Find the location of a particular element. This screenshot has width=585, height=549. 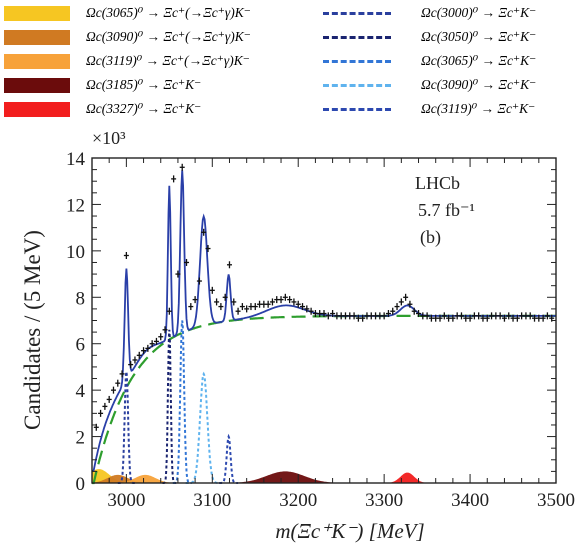

legend-item: Ωc(3065)⁰ → Ξc⁺K⁻ is located at coordinates (429, 61).